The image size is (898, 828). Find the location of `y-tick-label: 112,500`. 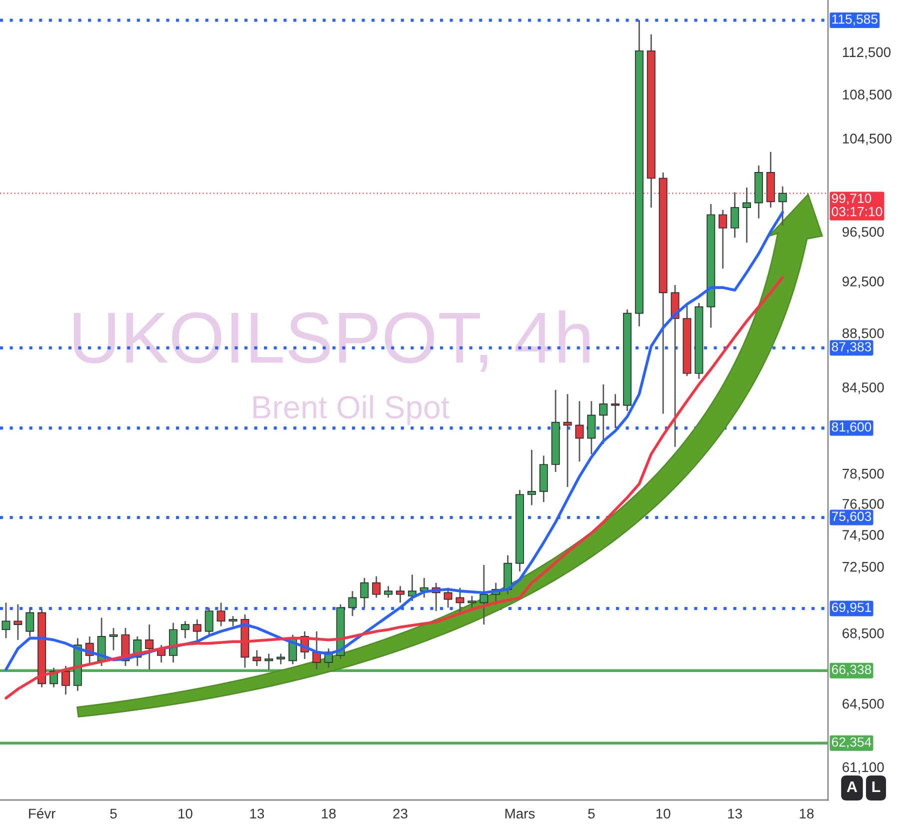

y-tick-label: 112,500 is located at coordinates (866, 53).